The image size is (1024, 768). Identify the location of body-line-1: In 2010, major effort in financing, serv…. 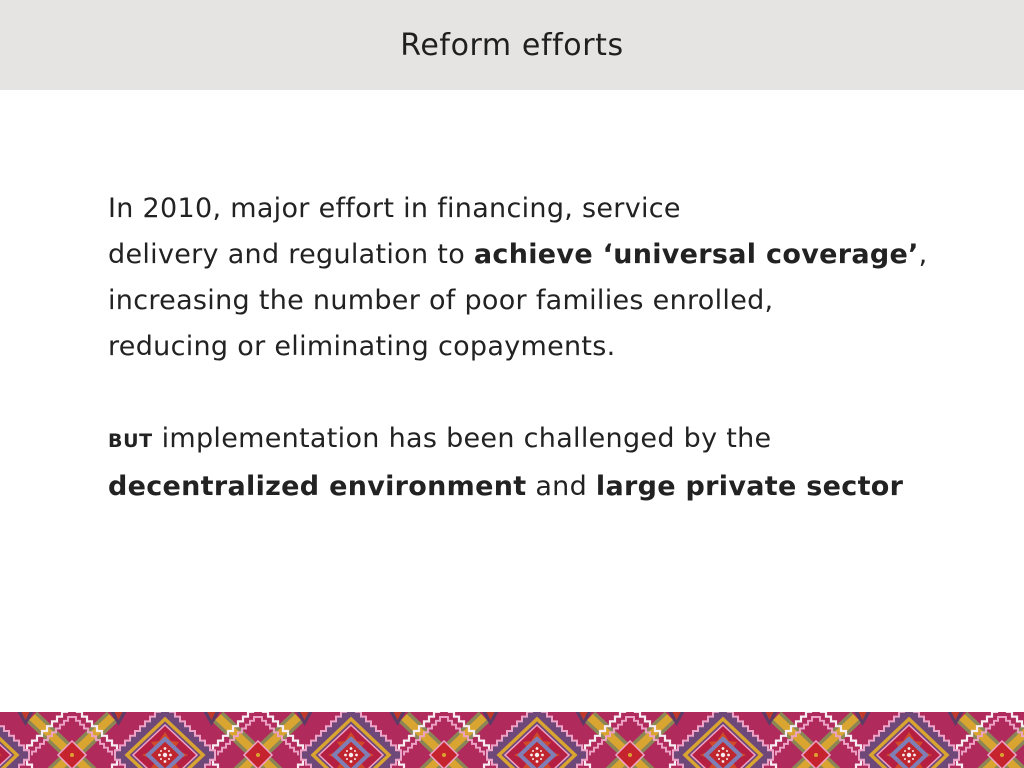
(394, 208).